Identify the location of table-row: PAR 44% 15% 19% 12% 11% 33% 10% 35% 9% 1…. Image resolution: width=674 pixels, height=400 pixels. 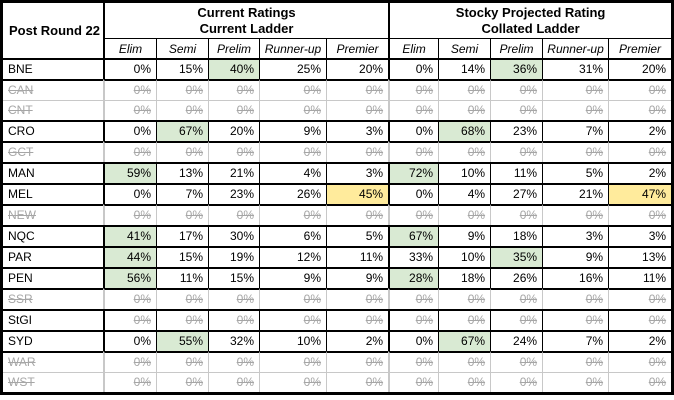
(337, 256).